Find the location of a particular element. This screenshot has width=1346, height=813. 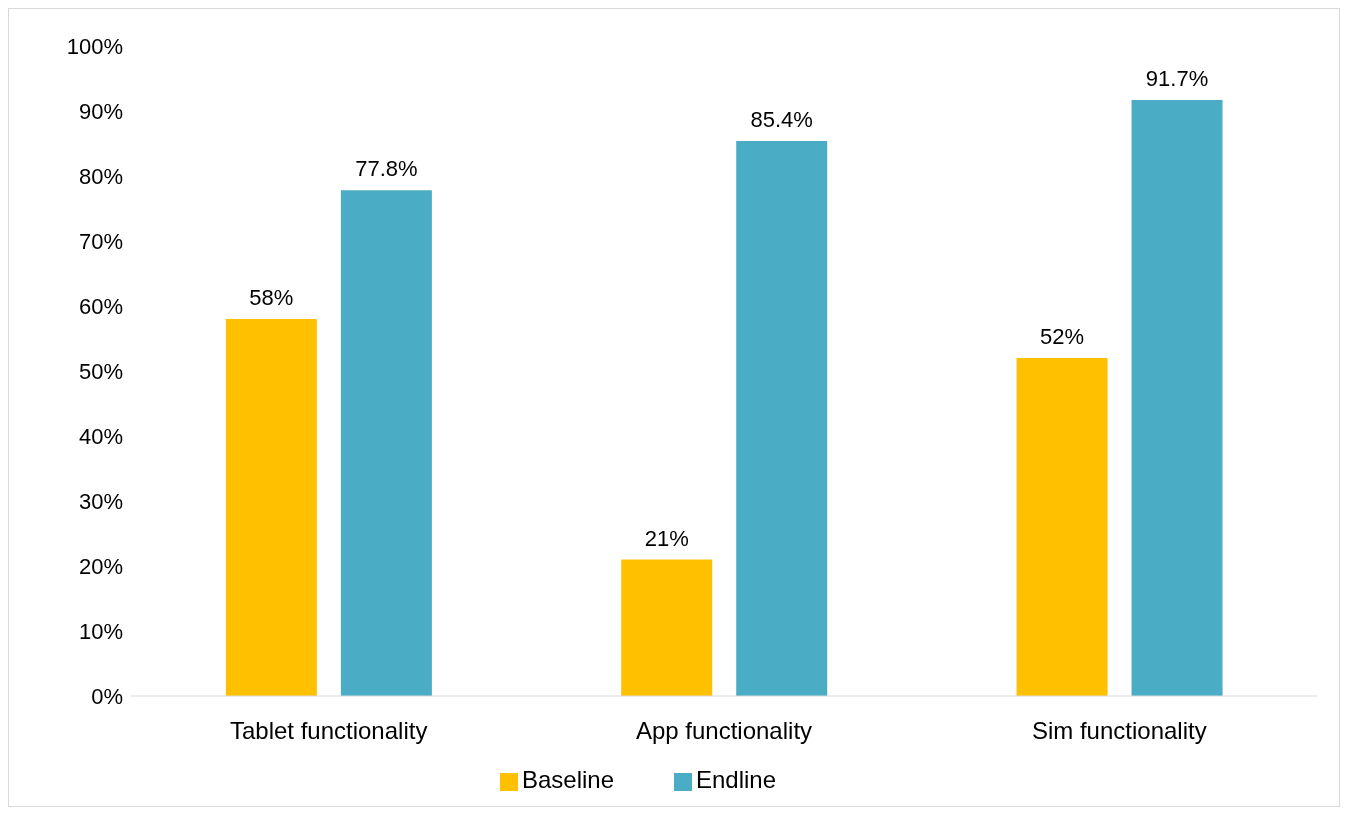

x-tick-label: Tablet functionality is located at coordinates (328, 731).